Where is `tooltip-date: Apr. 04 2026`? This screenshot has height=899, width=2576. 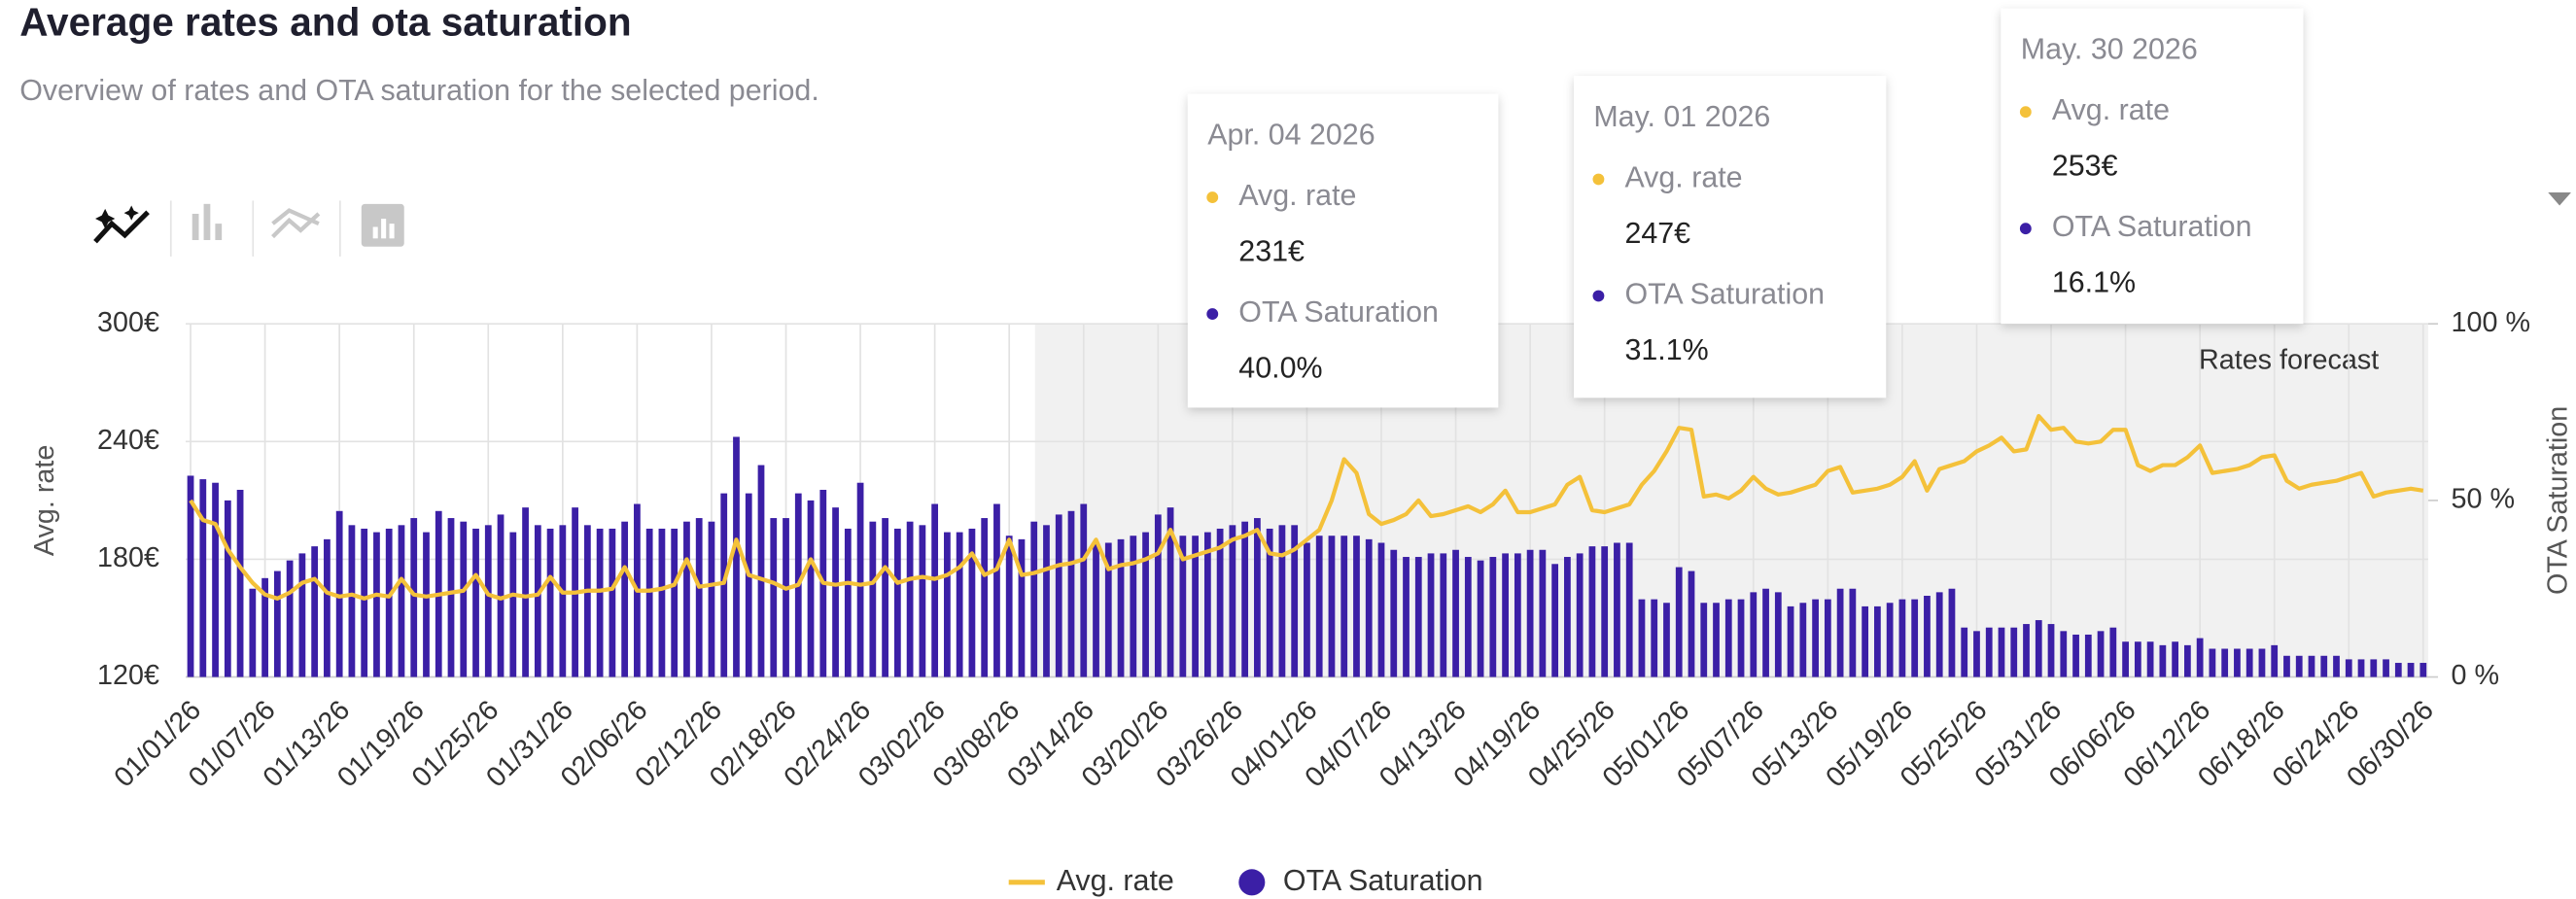
tooltip-date: Apr. 04 2026 is located at coordinates (1291, 135).